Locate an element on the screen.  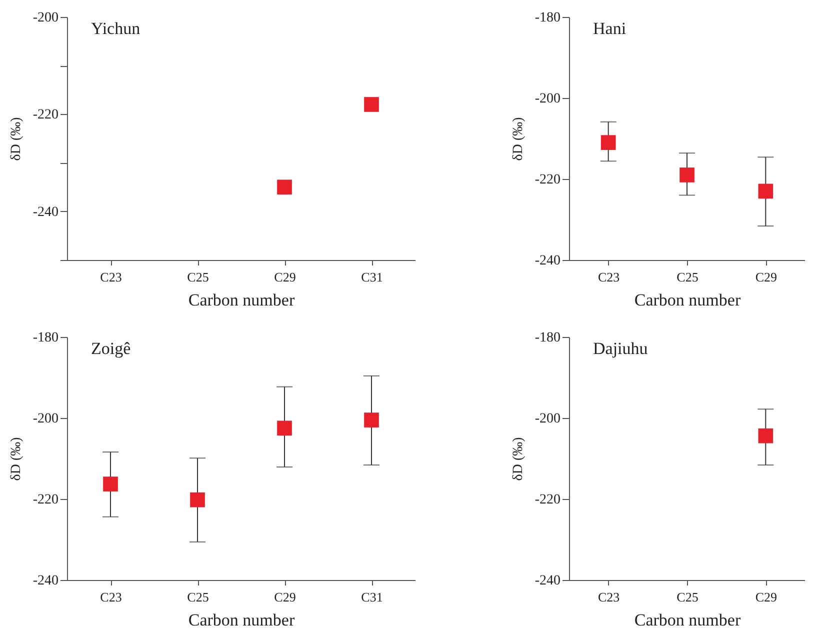
chart-title: Dajiuhu is located at coordinates (620, 348).